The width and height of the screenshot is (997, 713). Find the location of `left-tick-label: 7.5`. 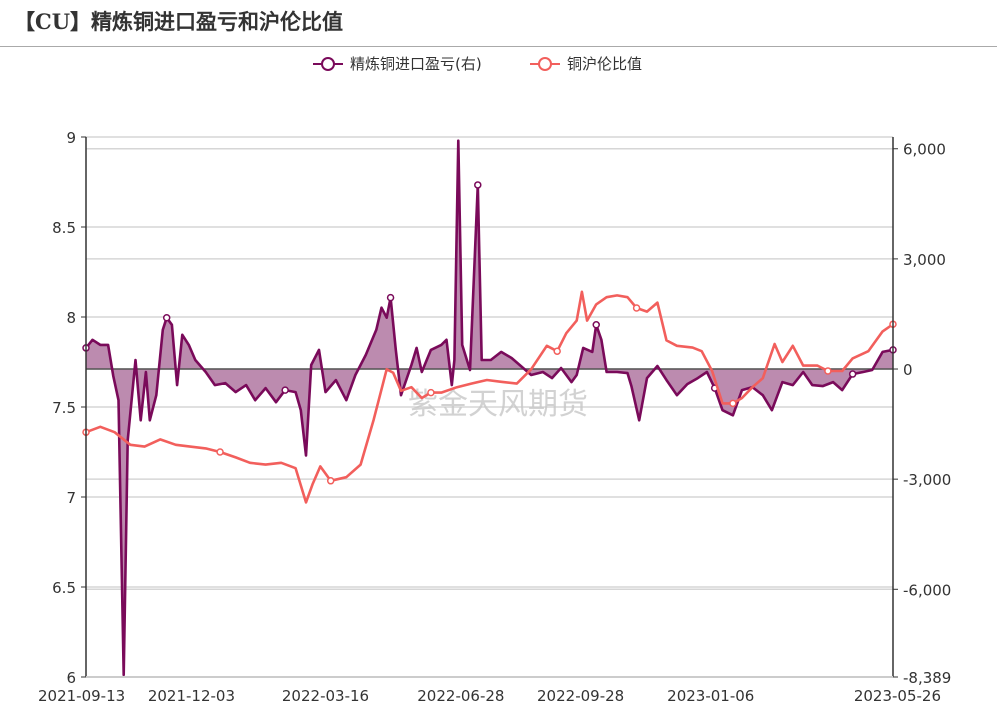

left-tick-label: 7.5 is located at coordinates (64, 408).